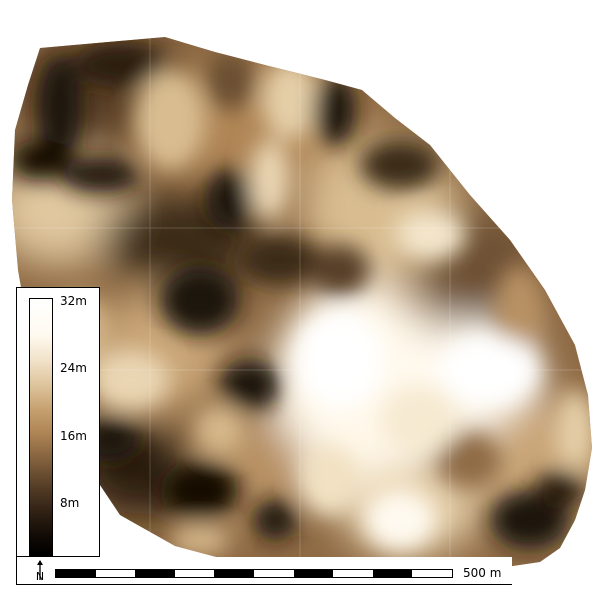  What do you see at coordinates (41, 427) in the screenshot?
I see `legend-color-ramp` at bounding box center [41, 427].